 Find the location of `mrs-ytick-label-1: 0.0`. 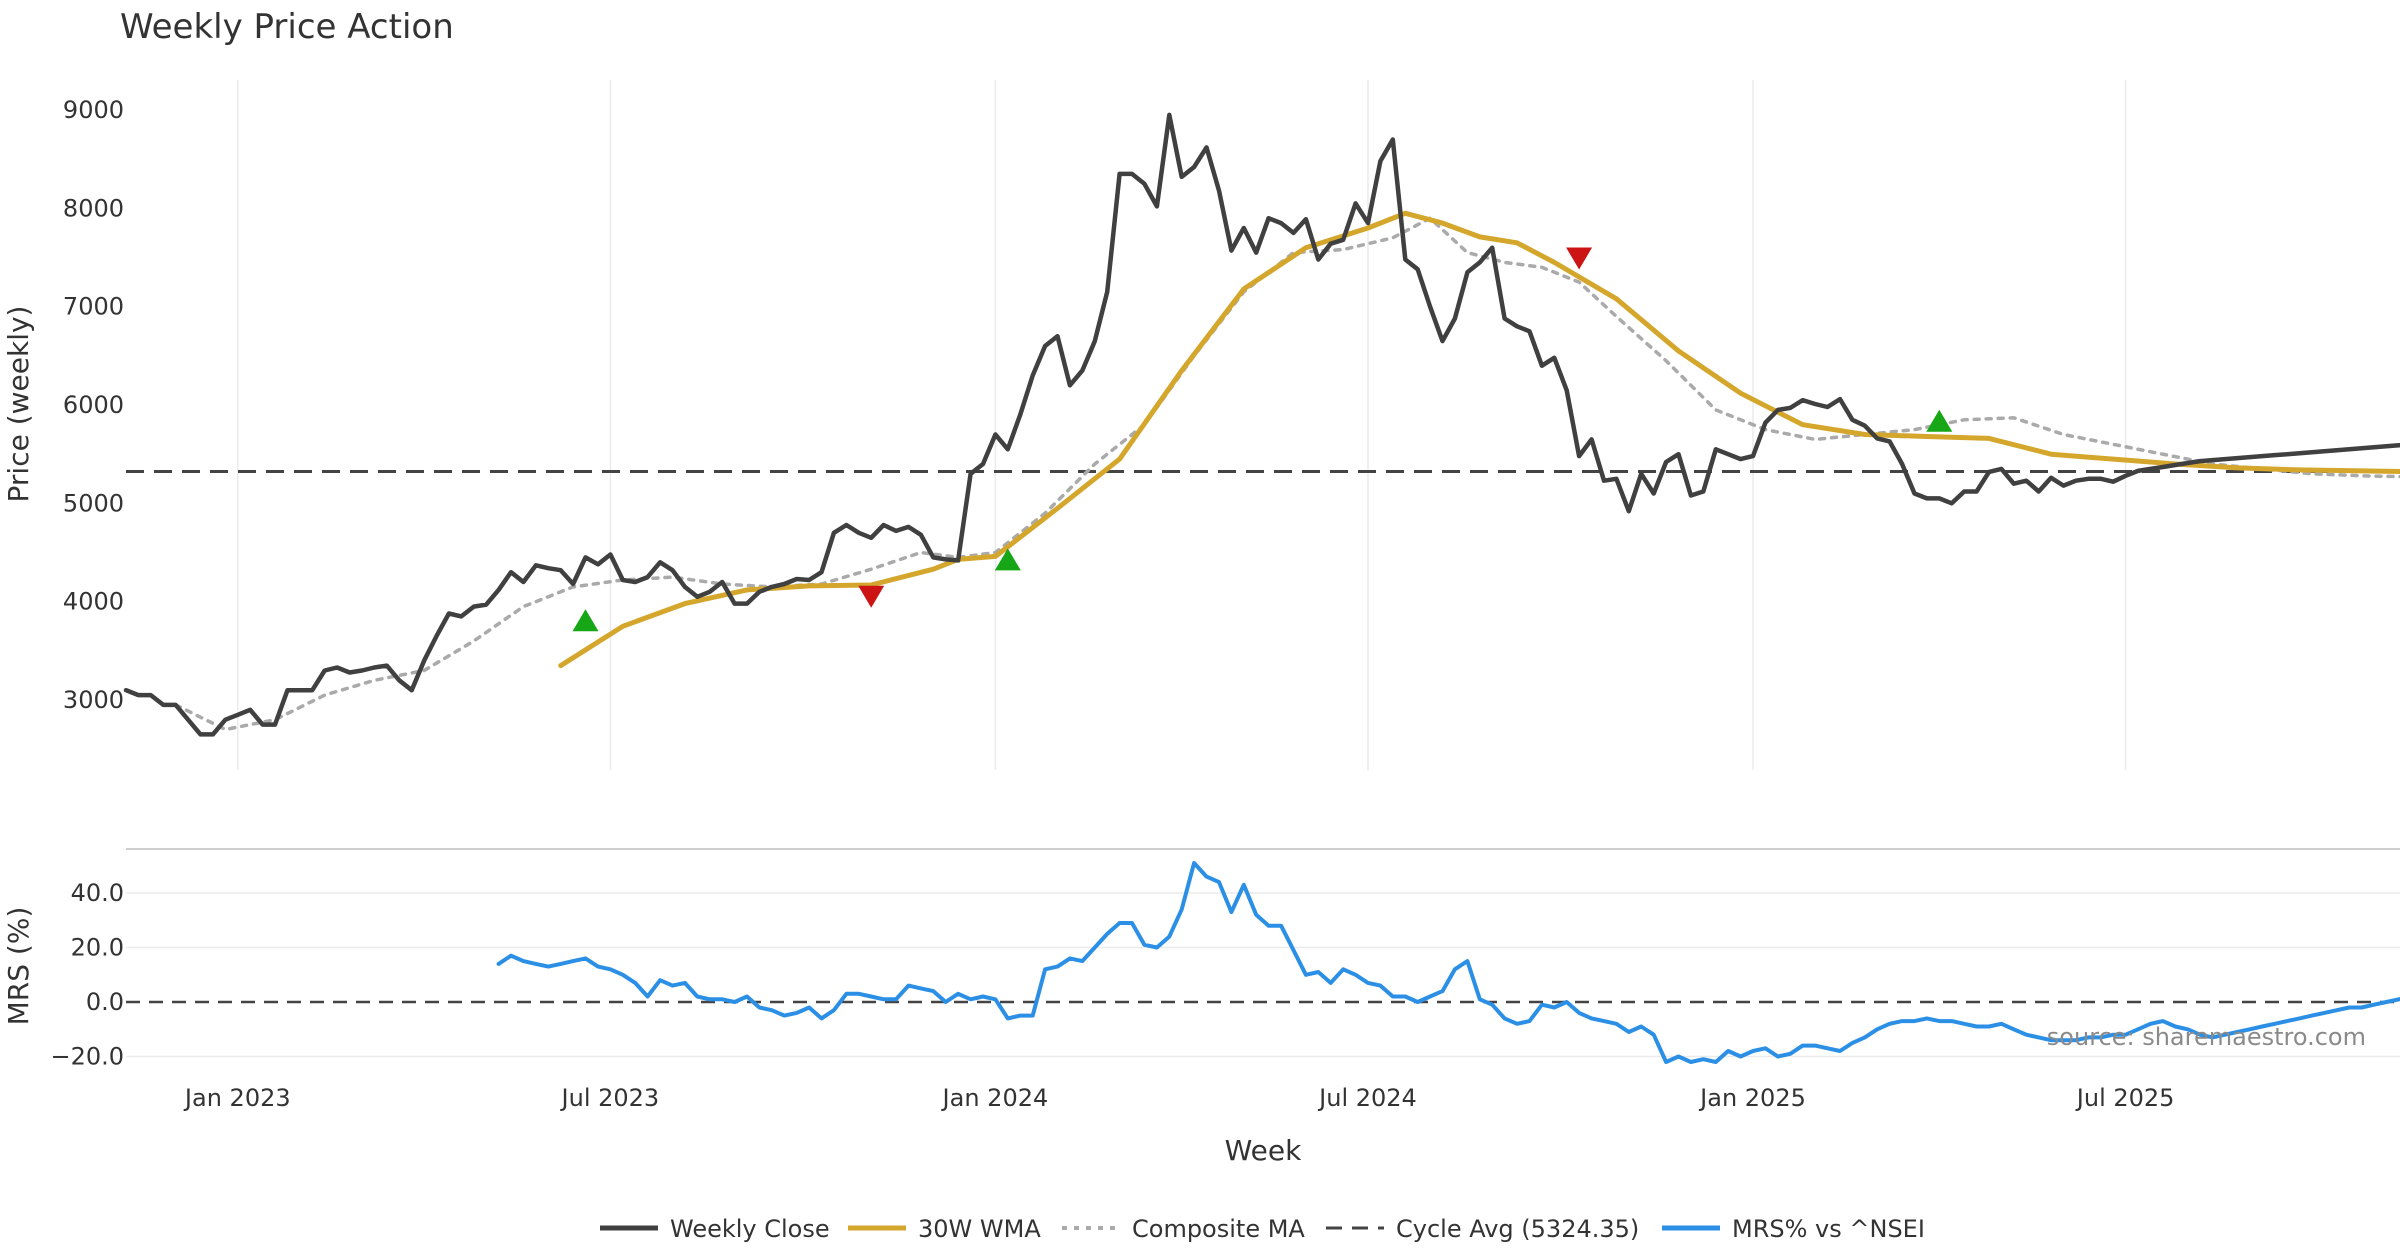

mrs-ytick-label-1: 0.0 is located at coordinates (105, 1002).